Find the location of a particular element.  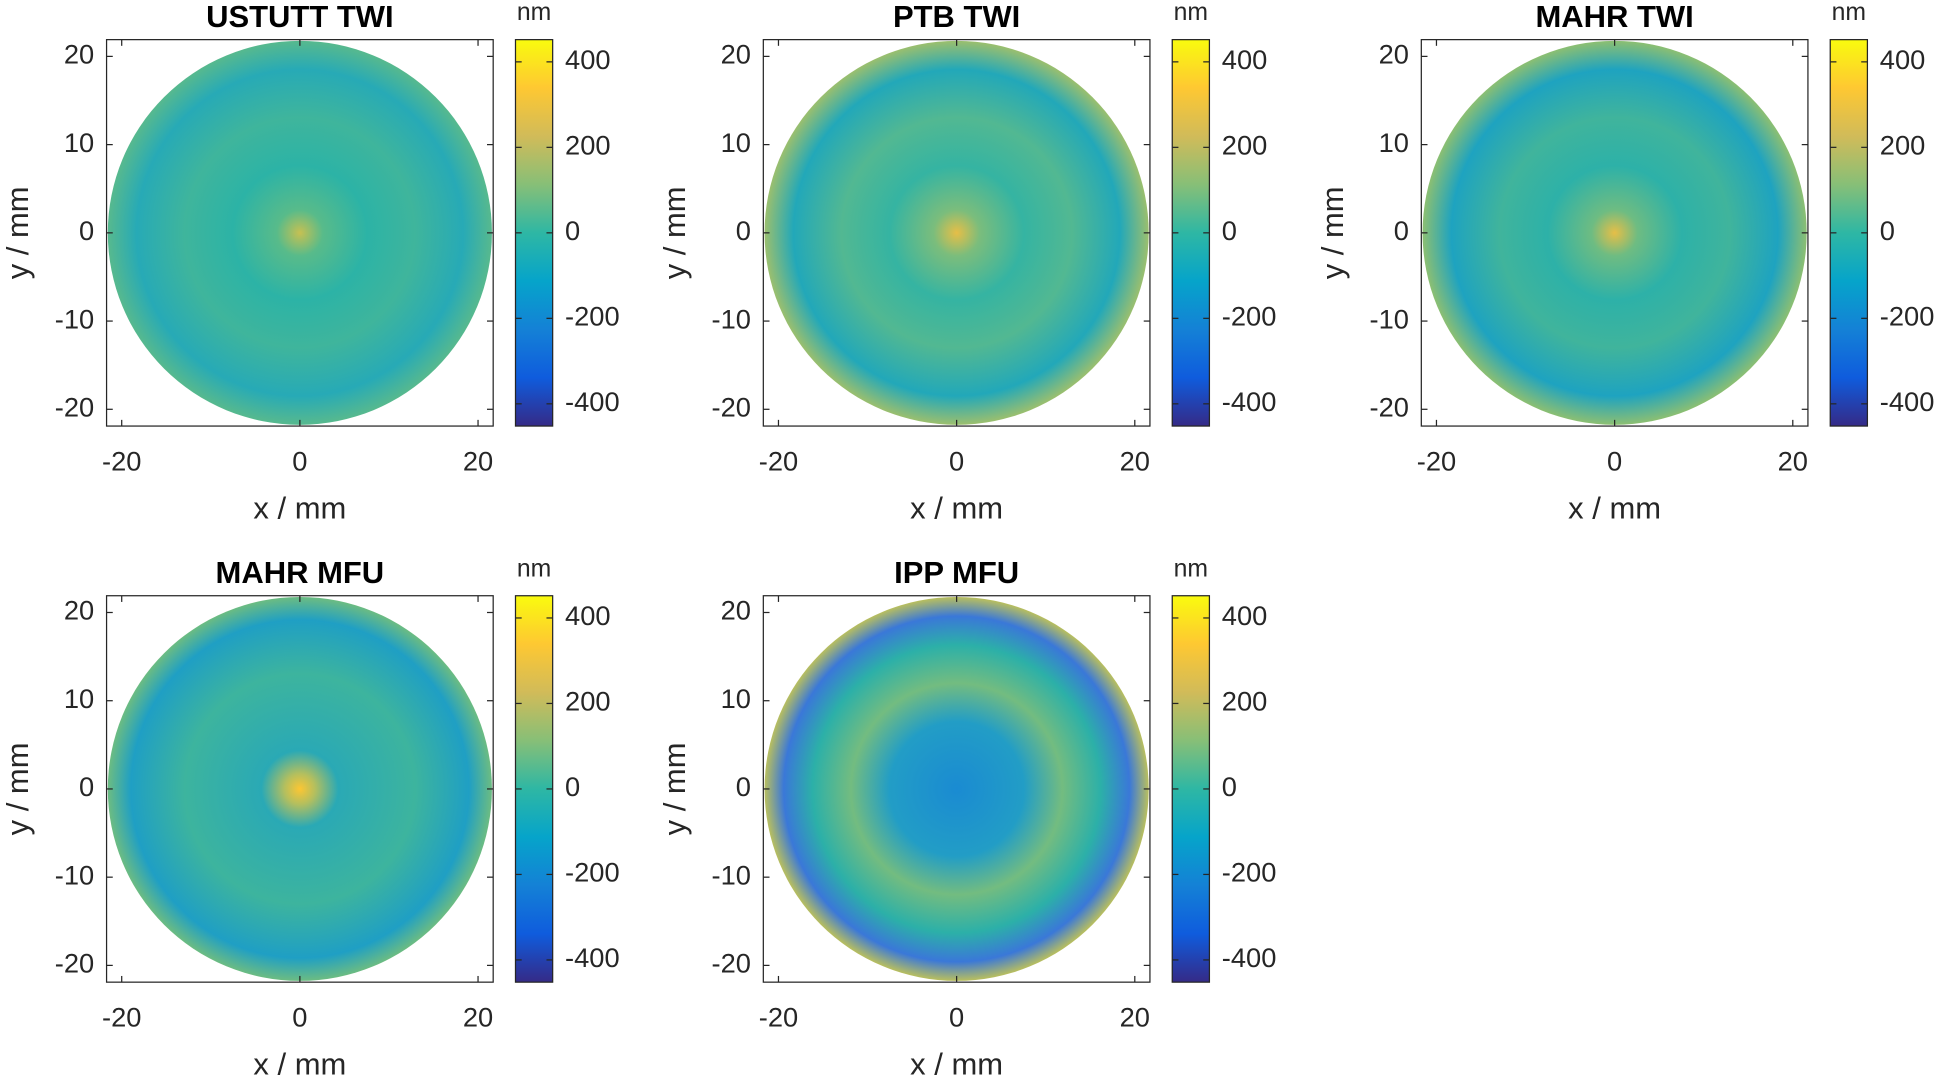

chart-title: MAHR MFU is located at coordinates (300, 572).